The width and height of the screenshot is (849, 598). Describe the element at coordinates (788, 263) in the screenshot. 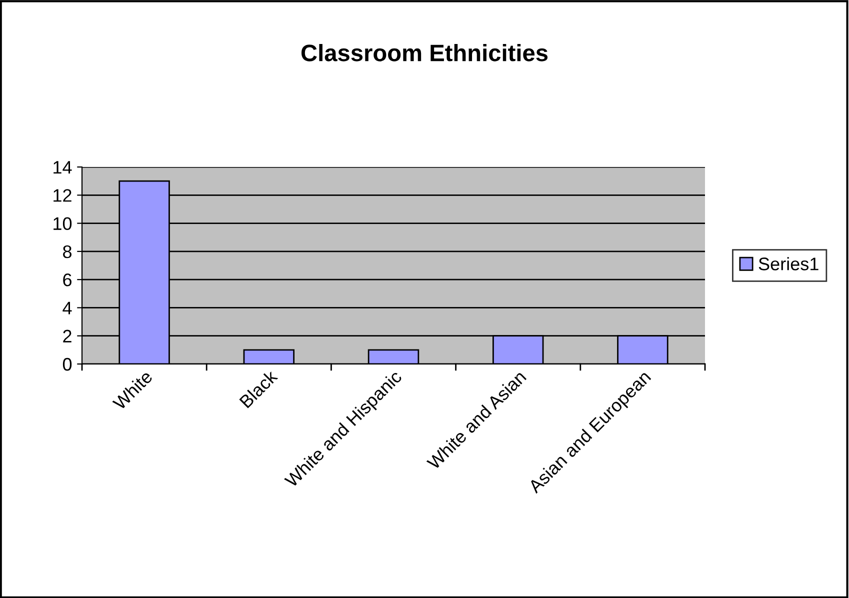

I see `legend-label: Series1` at that location.